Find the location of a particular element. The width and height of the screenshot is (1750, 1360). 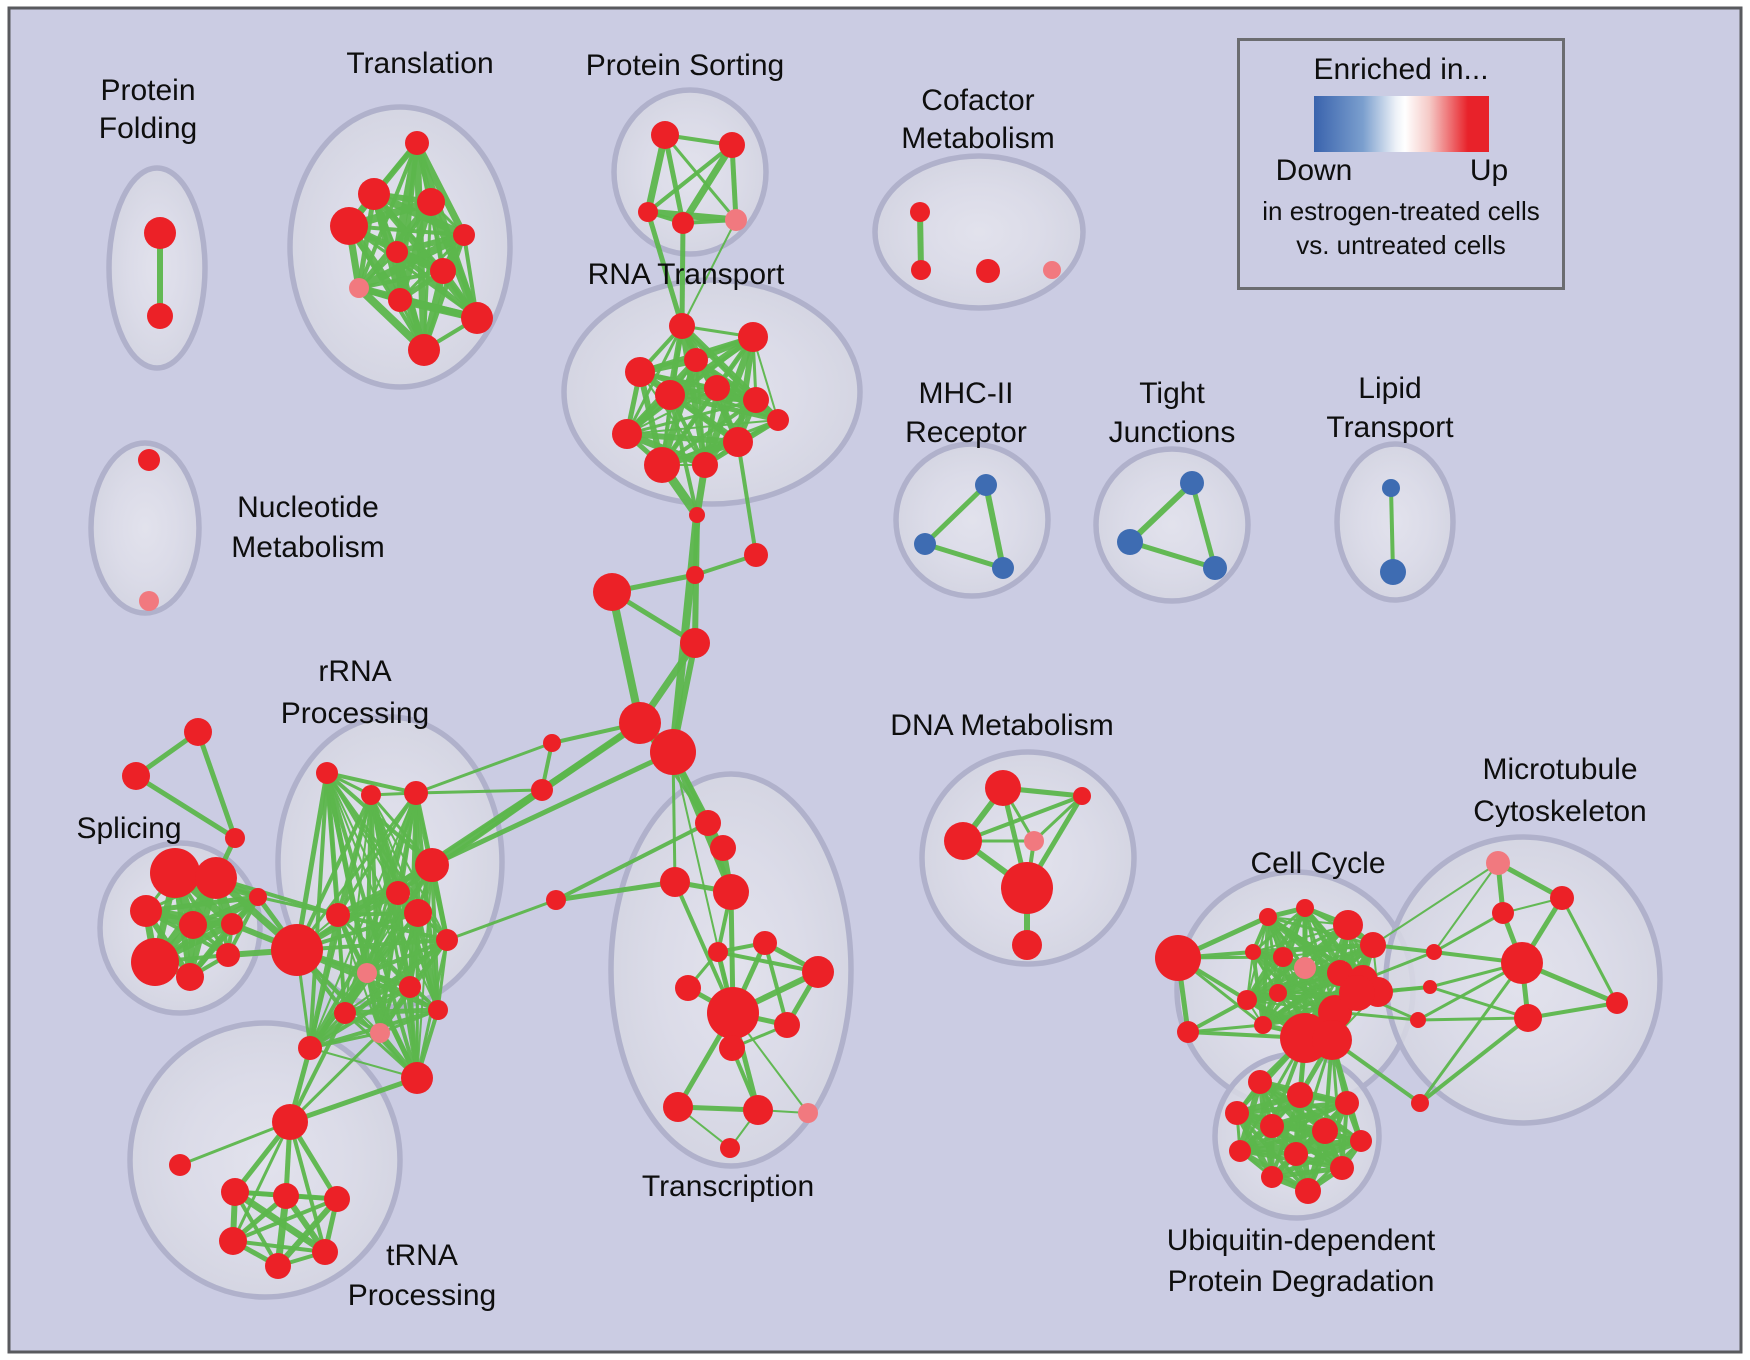

node-tx5 is located at coordinates (718, 952).